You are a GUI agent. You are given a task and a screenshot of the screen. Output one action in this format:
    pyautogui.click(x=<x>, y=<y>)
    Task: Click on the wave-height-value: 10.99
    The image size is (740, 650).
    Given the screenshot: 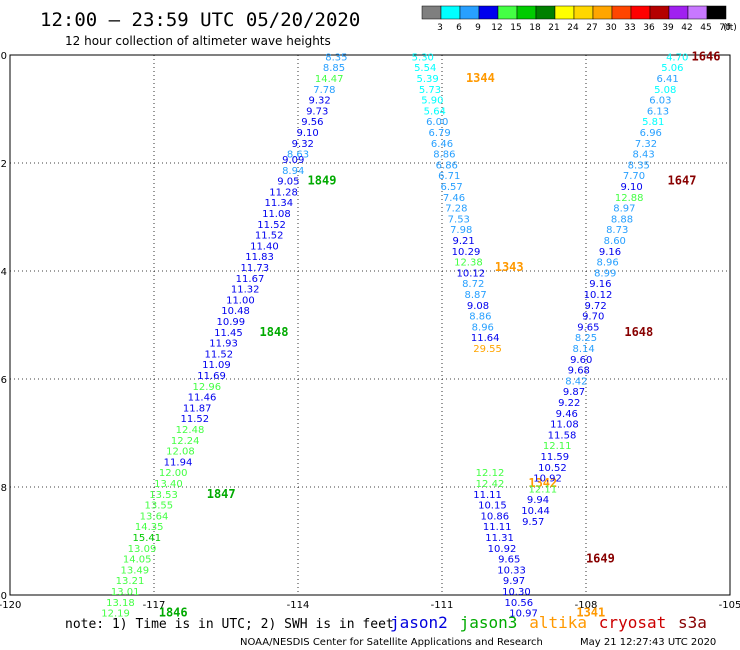 What is the action you would take?
    pyautogui.click(x=230, y=322)
    